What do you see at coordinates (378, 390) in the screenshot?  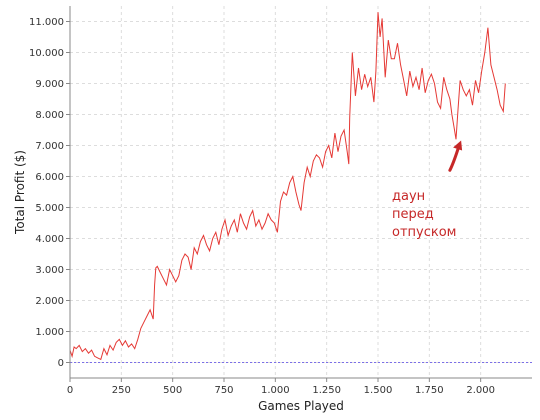 I see `x-tick-label: 1.500` at bounding box center [378, 390].